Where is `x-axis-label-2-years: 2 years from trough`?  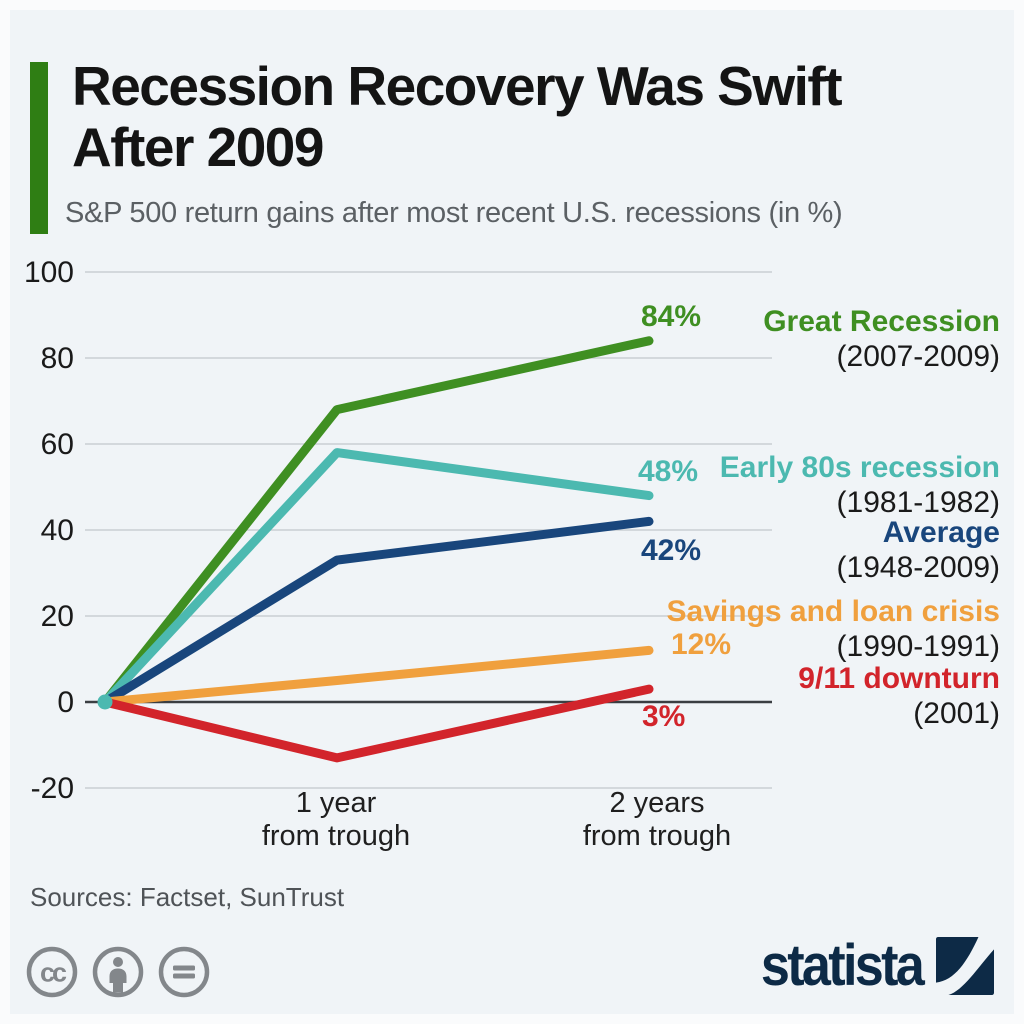
x-axis-label-2-years: 2 years from trough is located at coordinates (657, 820).